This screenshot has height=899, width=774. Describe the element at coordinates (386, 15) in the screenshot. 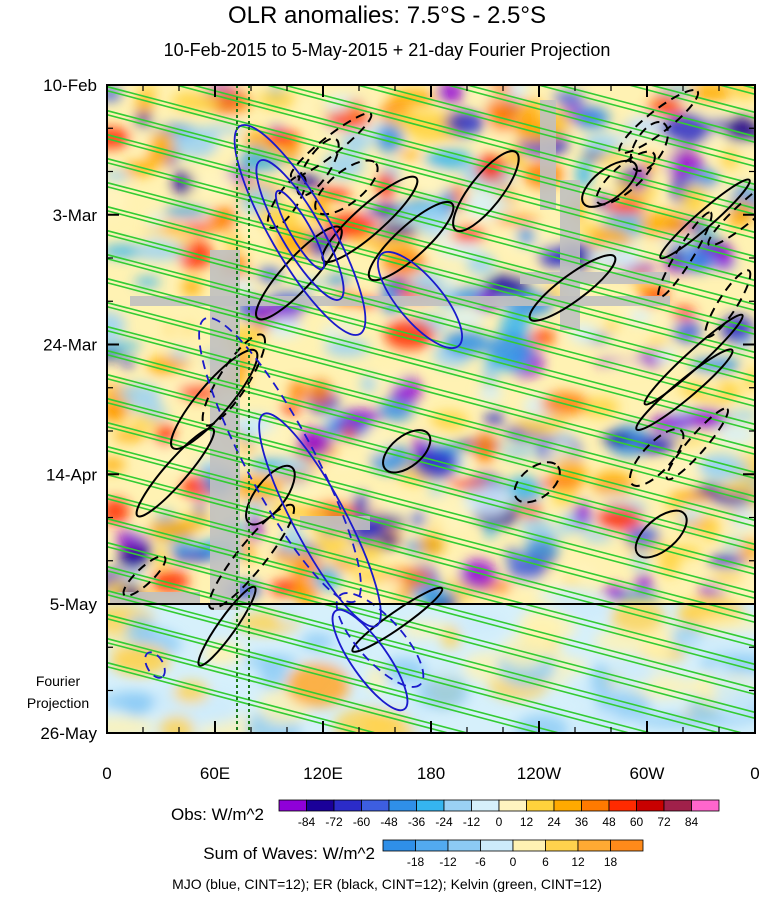

I see `chart-title: OLR anomalies: 7.5°S - 2.5°S` at that location.